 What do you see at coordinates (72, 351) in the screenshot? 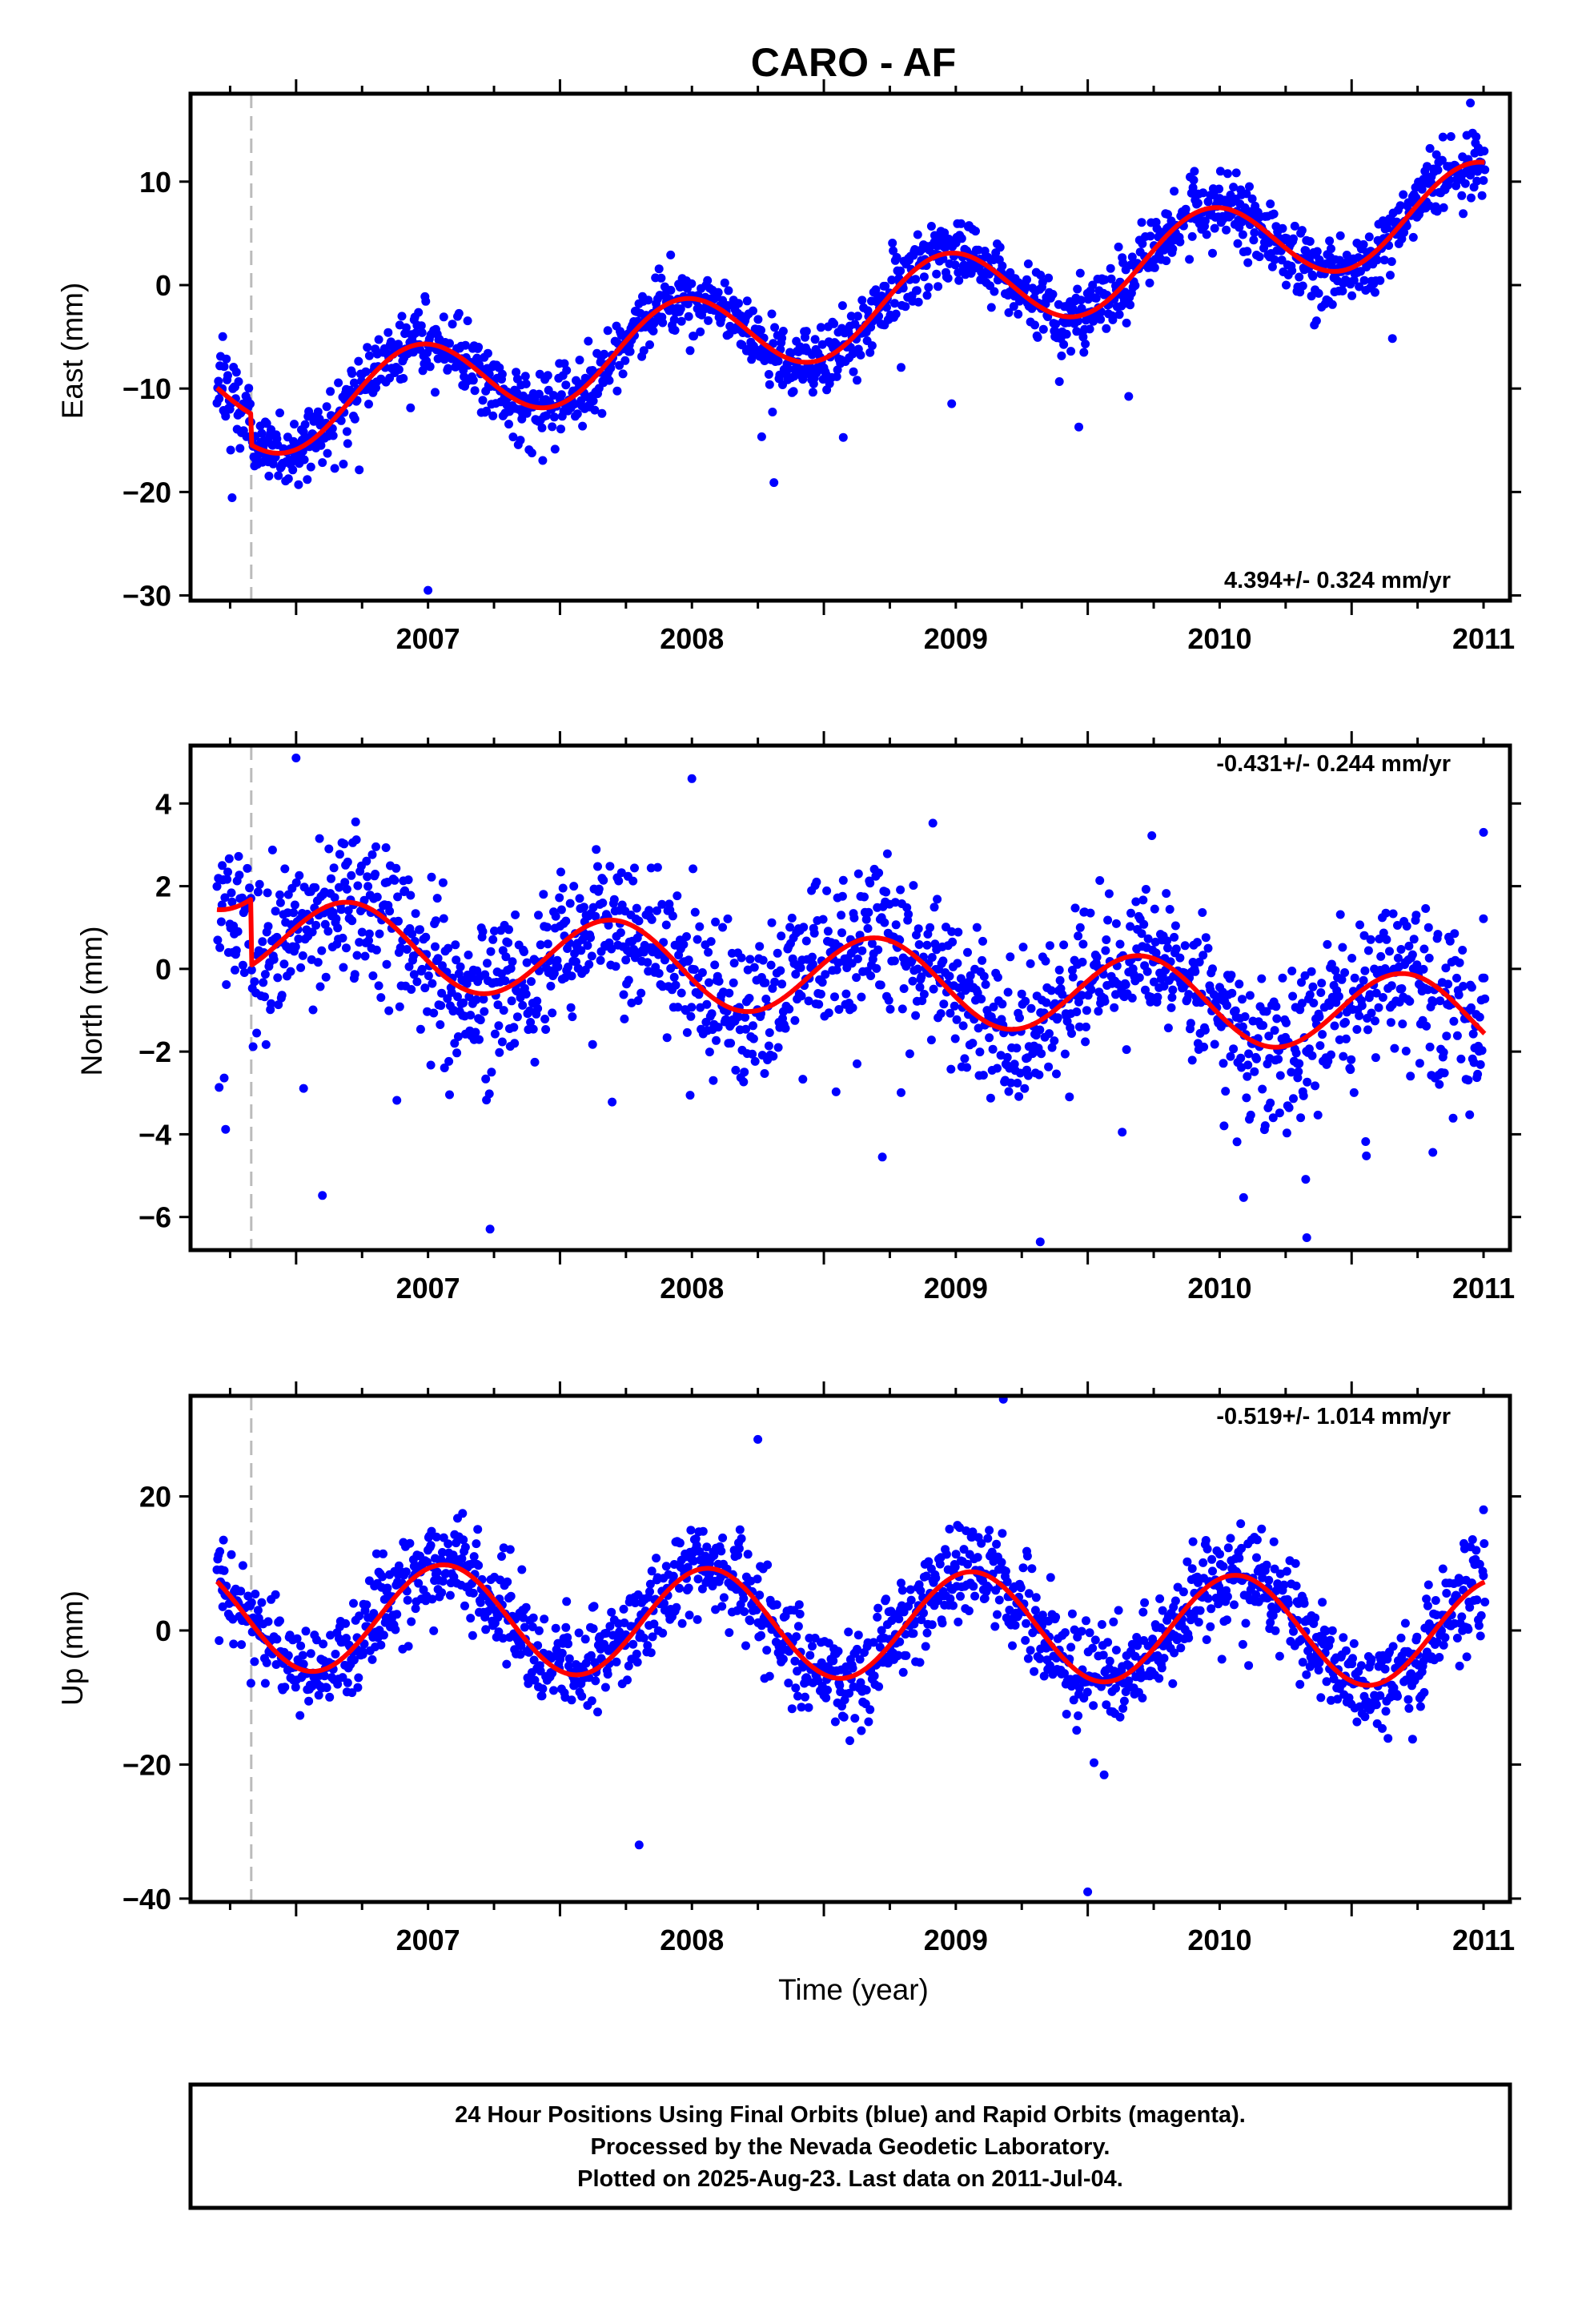
I see `east-axis-label: East (mm)` at bounding box center [72, 351].